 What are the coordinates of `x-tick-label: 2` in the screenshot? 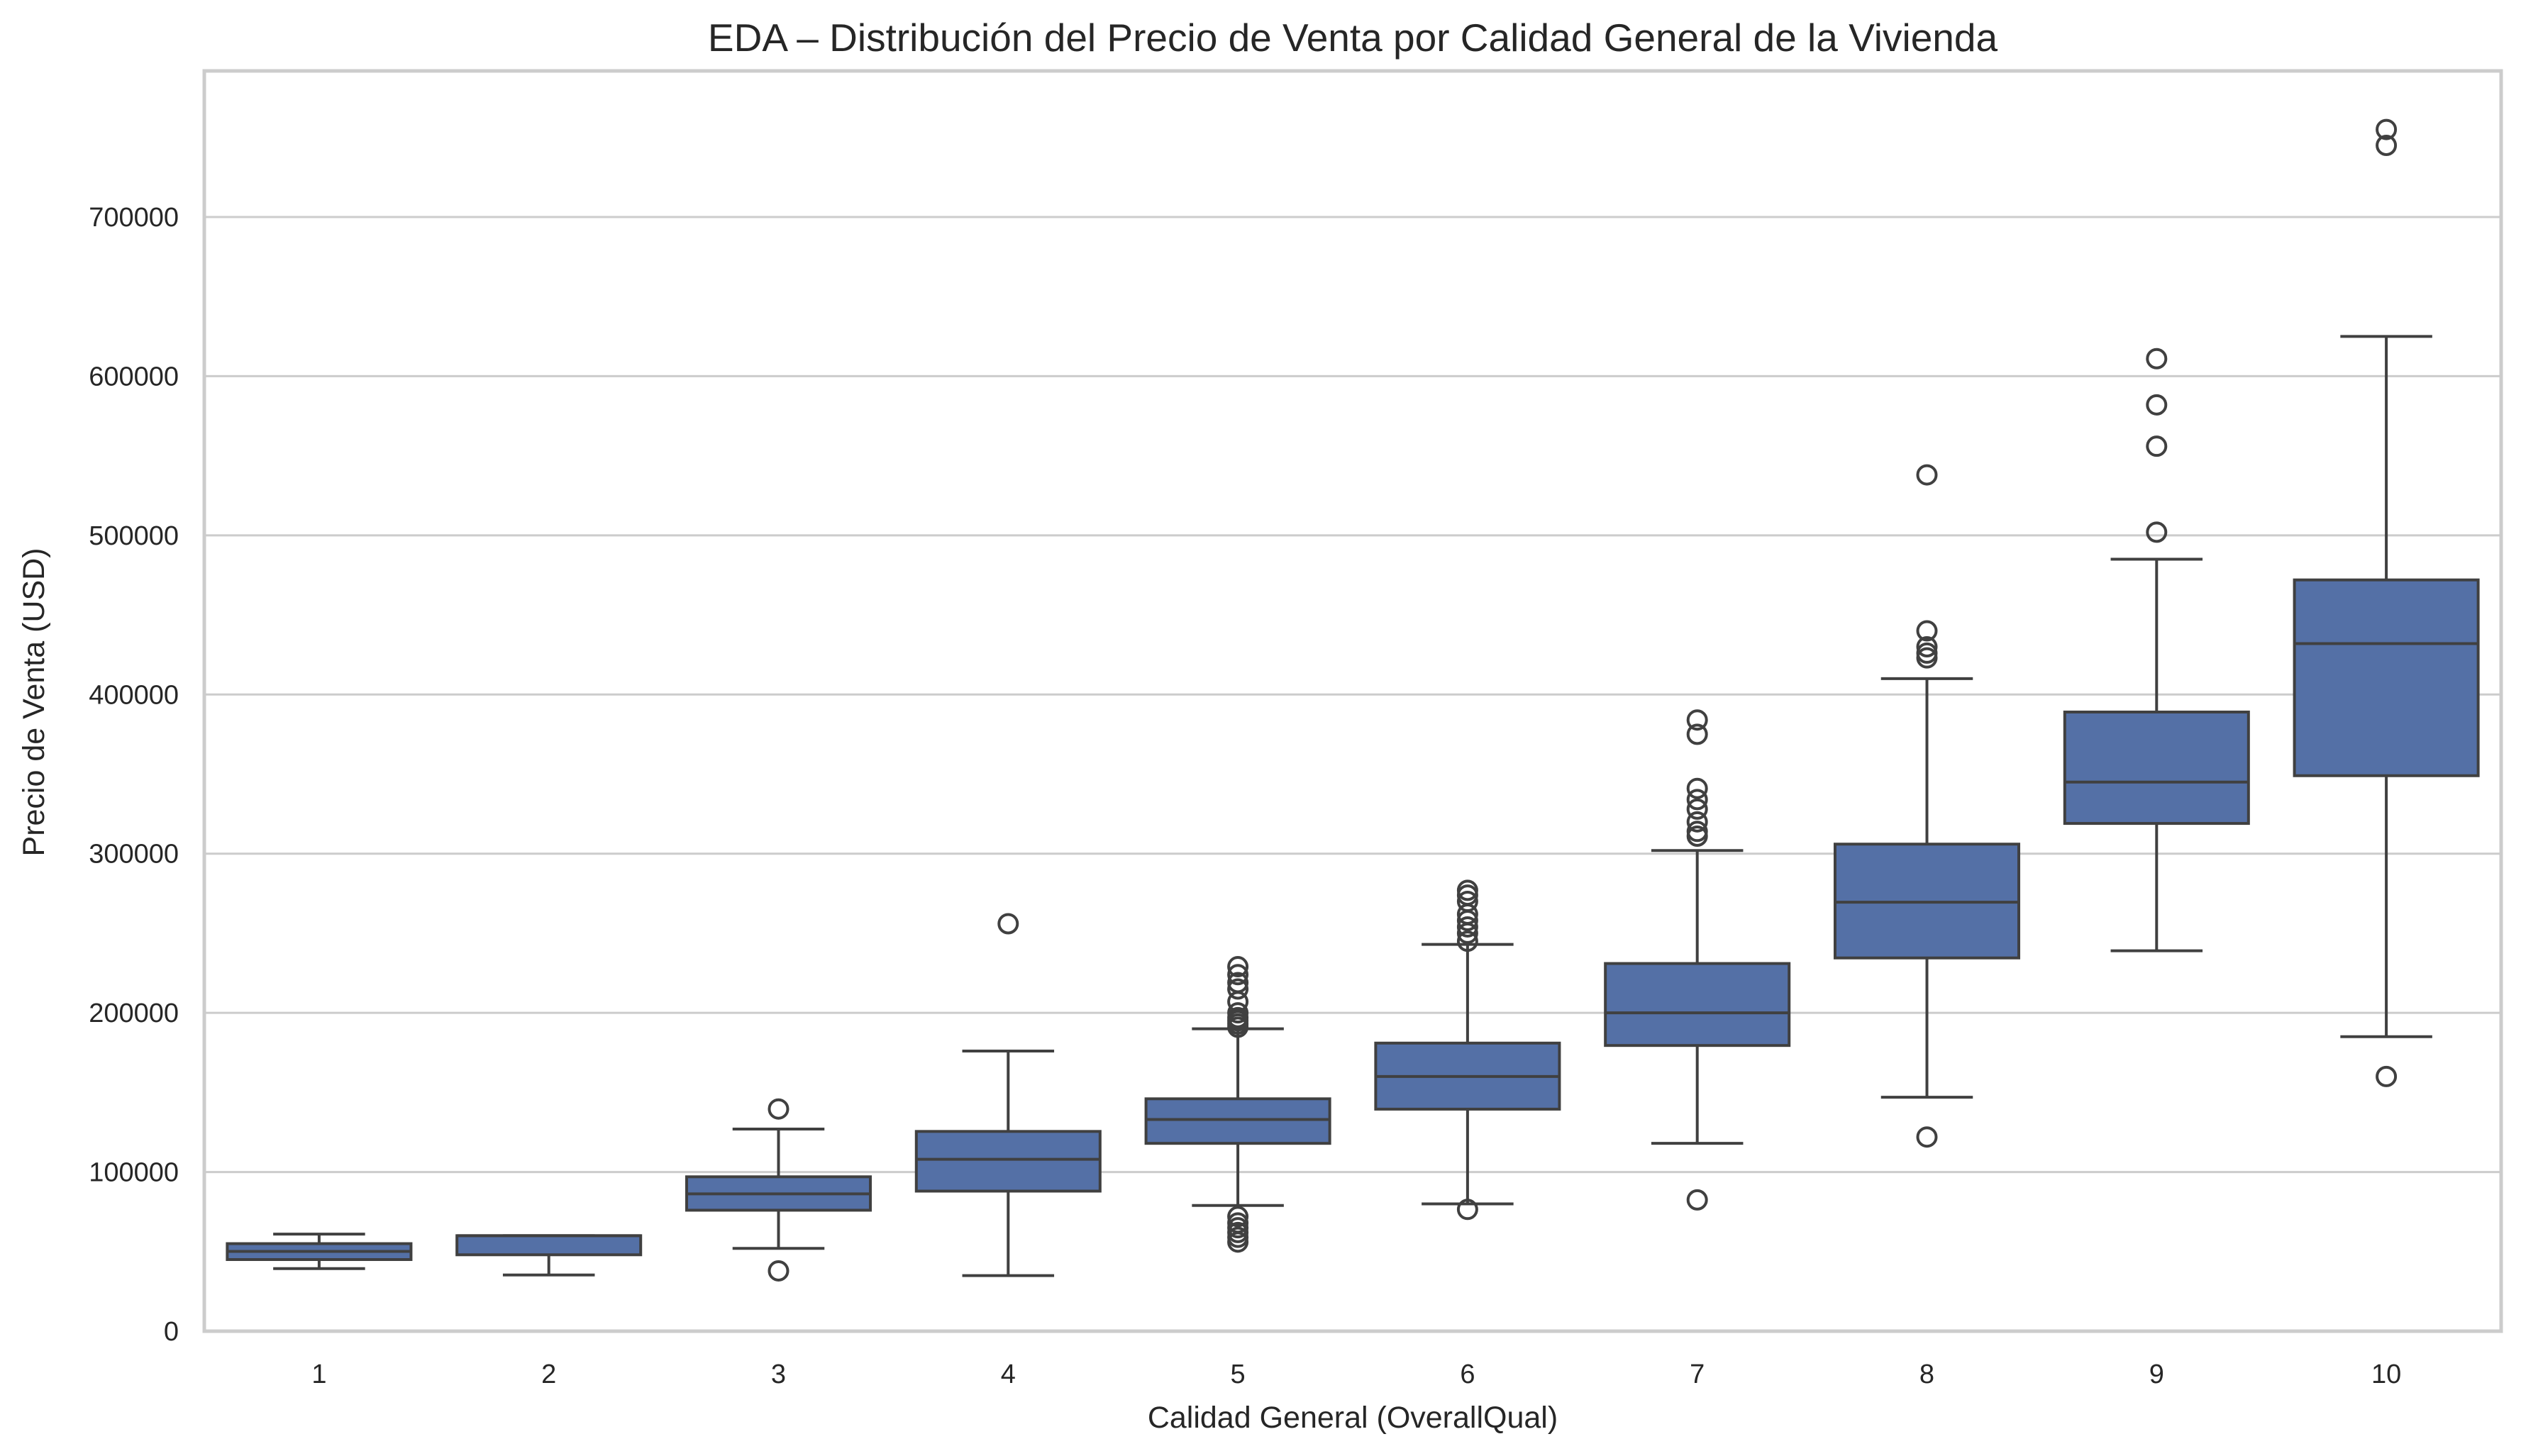 It's located at (548, 1375).